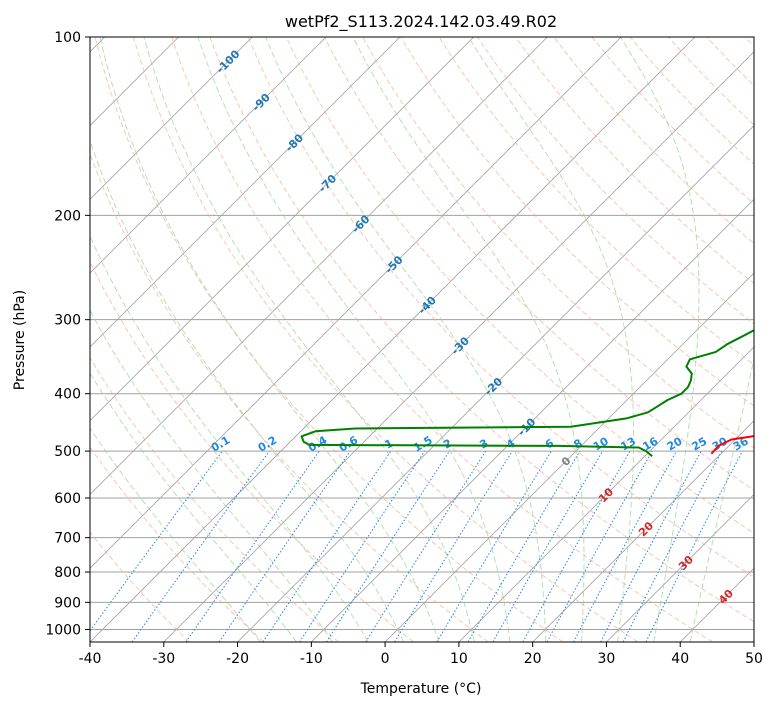 The image size is (775, 708). What do you see at coordinates (20, 340) in the screenshot?
I see `y-axis-label: Pressure (hPa)` at bounding box center [20, 340].